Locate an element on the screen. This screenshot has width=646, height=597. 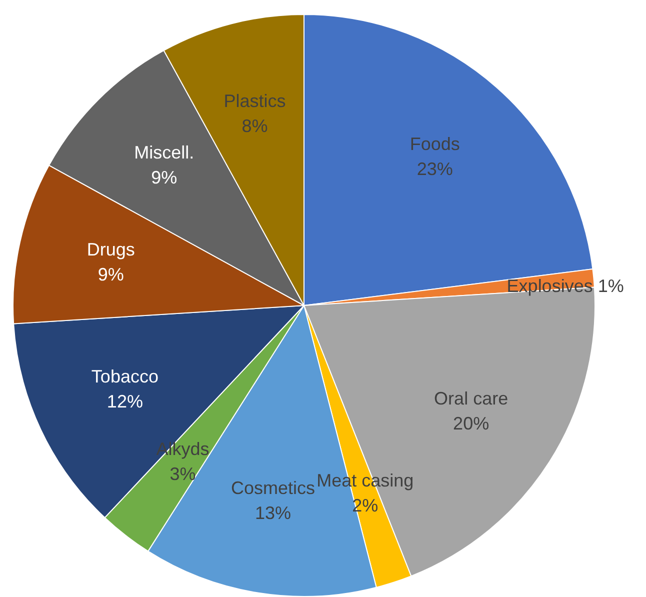
data-label: 3% is located at coordinates (183, 474).